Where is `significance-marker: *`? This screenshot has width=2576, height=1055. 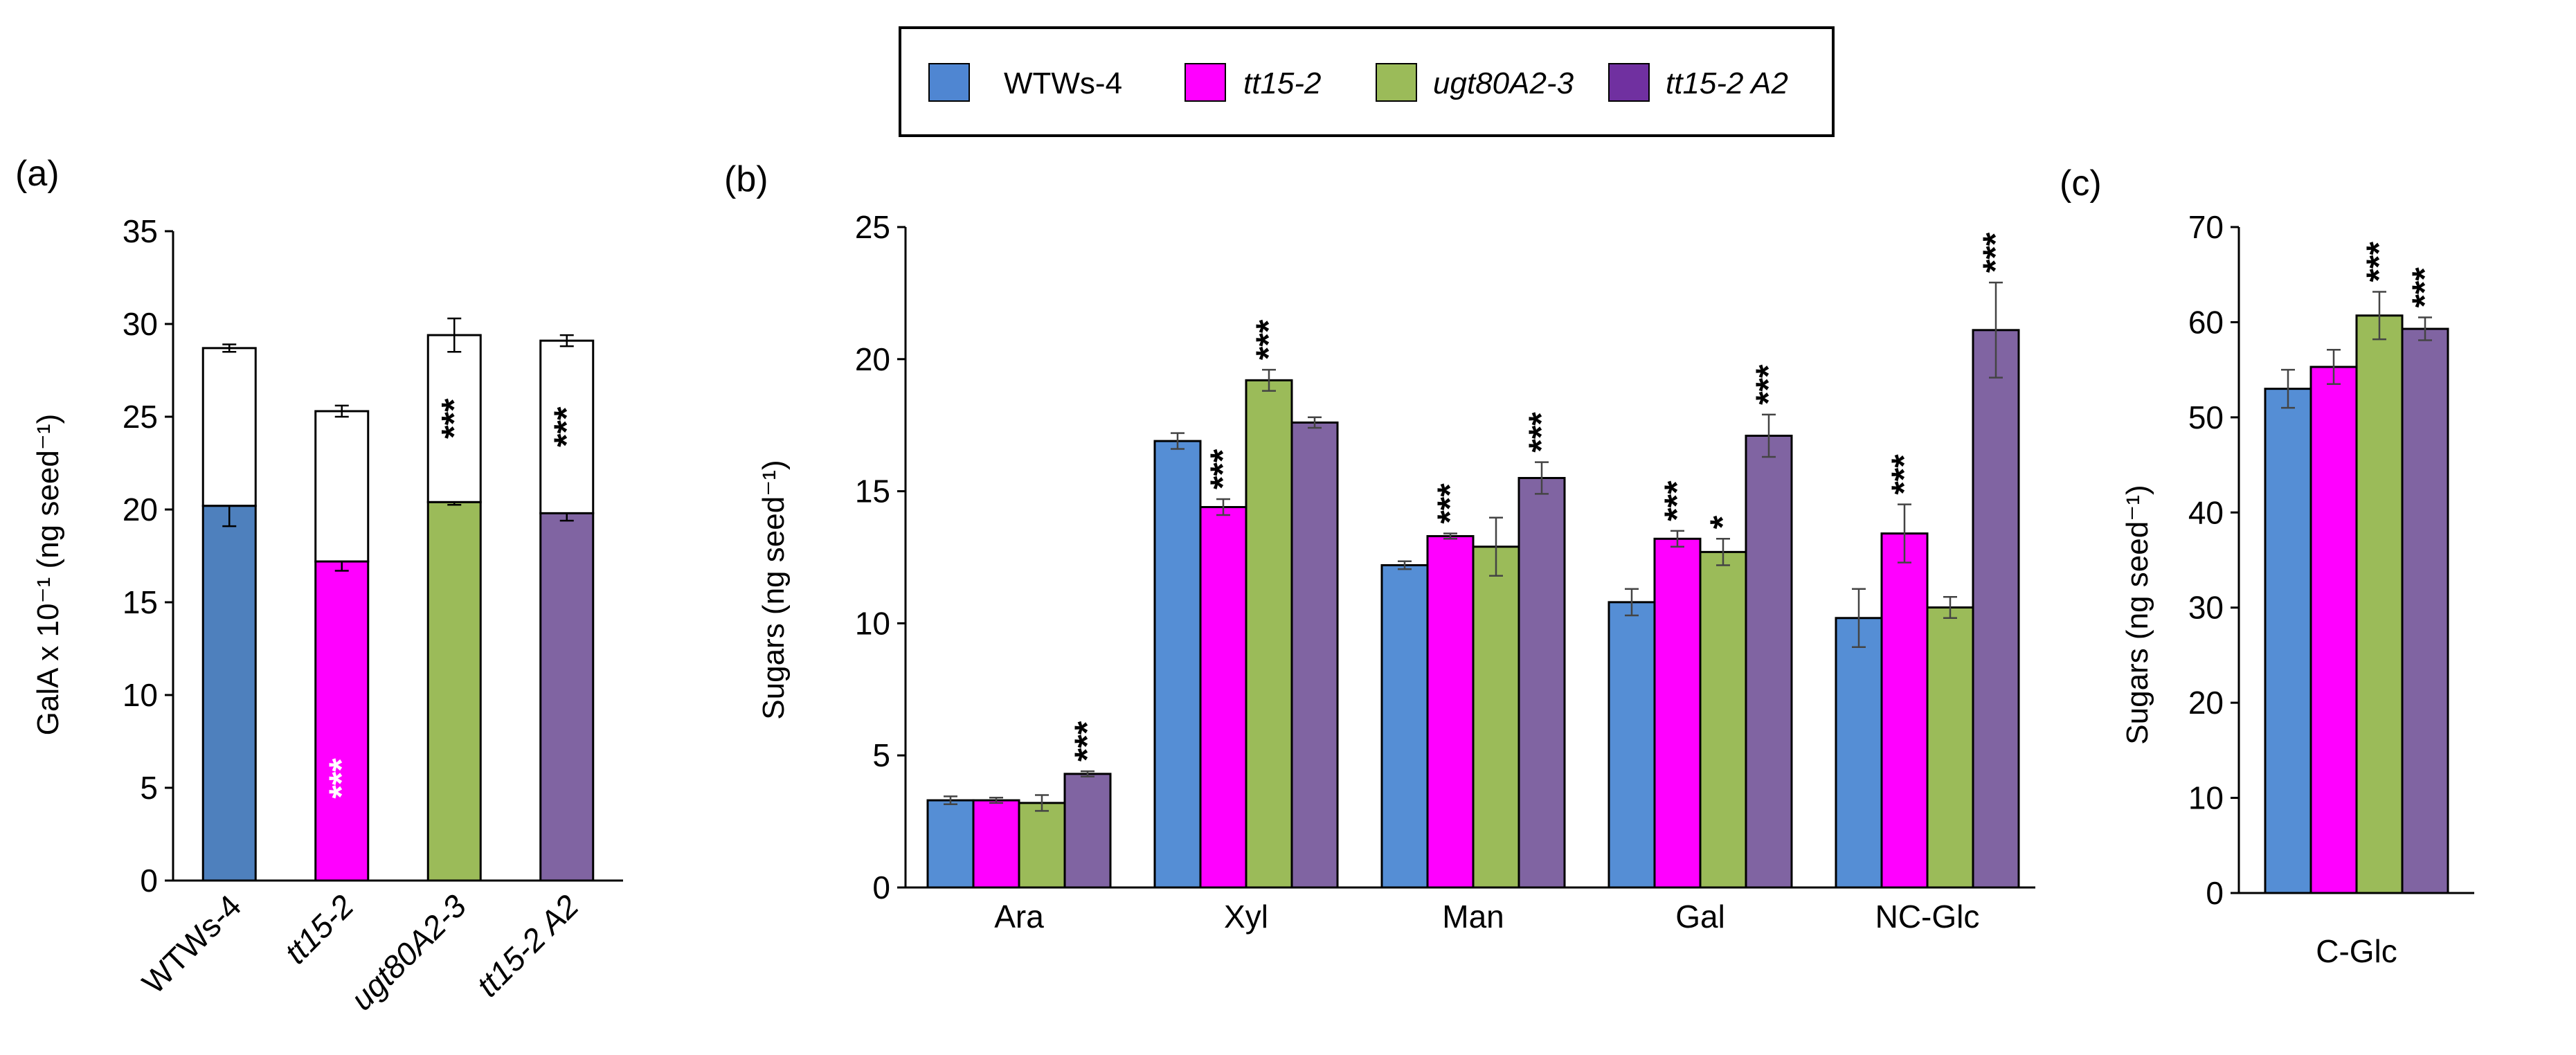 significance-marker: * is located at coordinates (1723, 522).